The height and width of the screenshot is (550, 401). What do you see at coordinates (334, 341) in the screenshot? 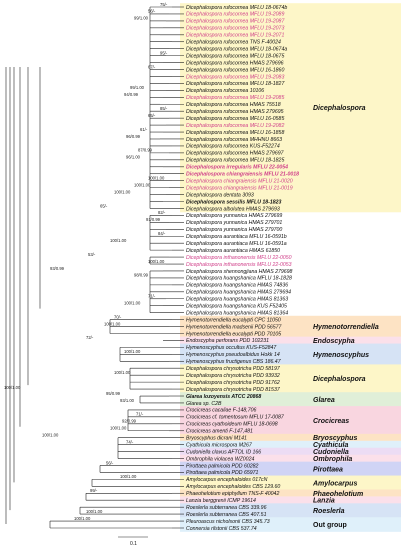
I see `clade-label: Endoscypha` at bounding box center [334, 341].